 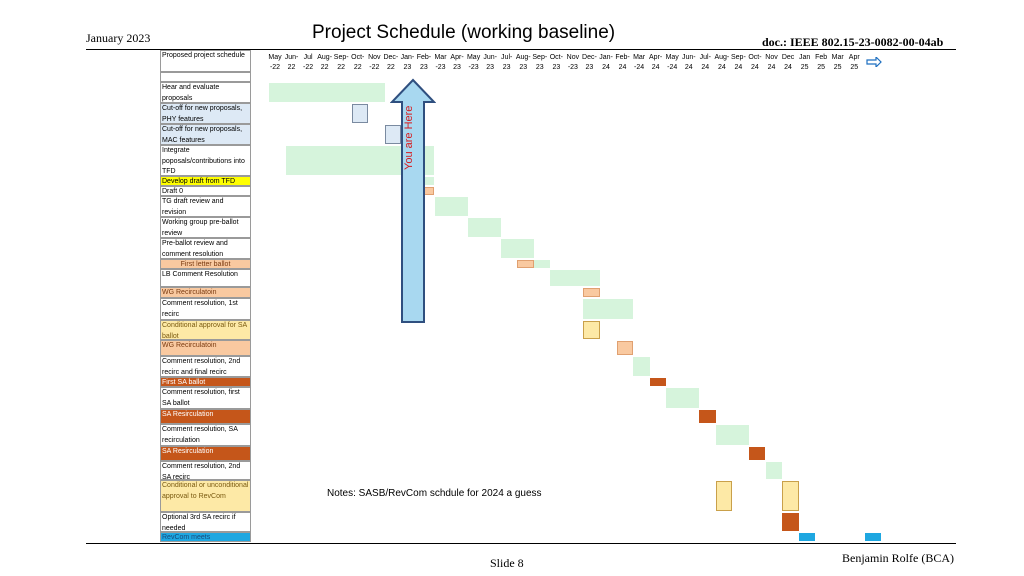 What do you see at coordinates (118, 38) in the screenshot?
I see `header-date: January 2023` at bounding box center [118, 38].